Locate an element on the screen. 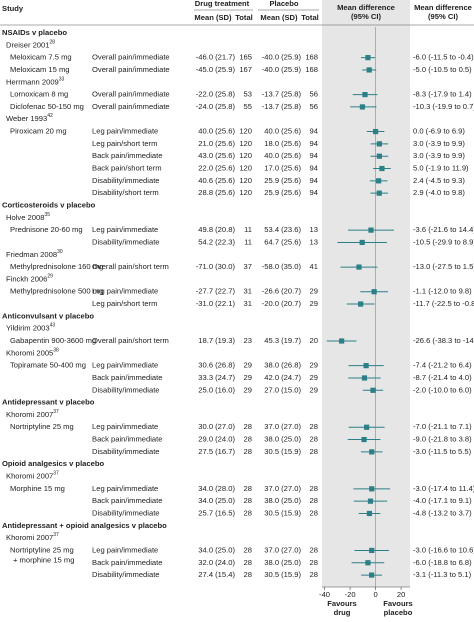  section-heading: Antidepressant v placebo is located at coordinates (48, 402).